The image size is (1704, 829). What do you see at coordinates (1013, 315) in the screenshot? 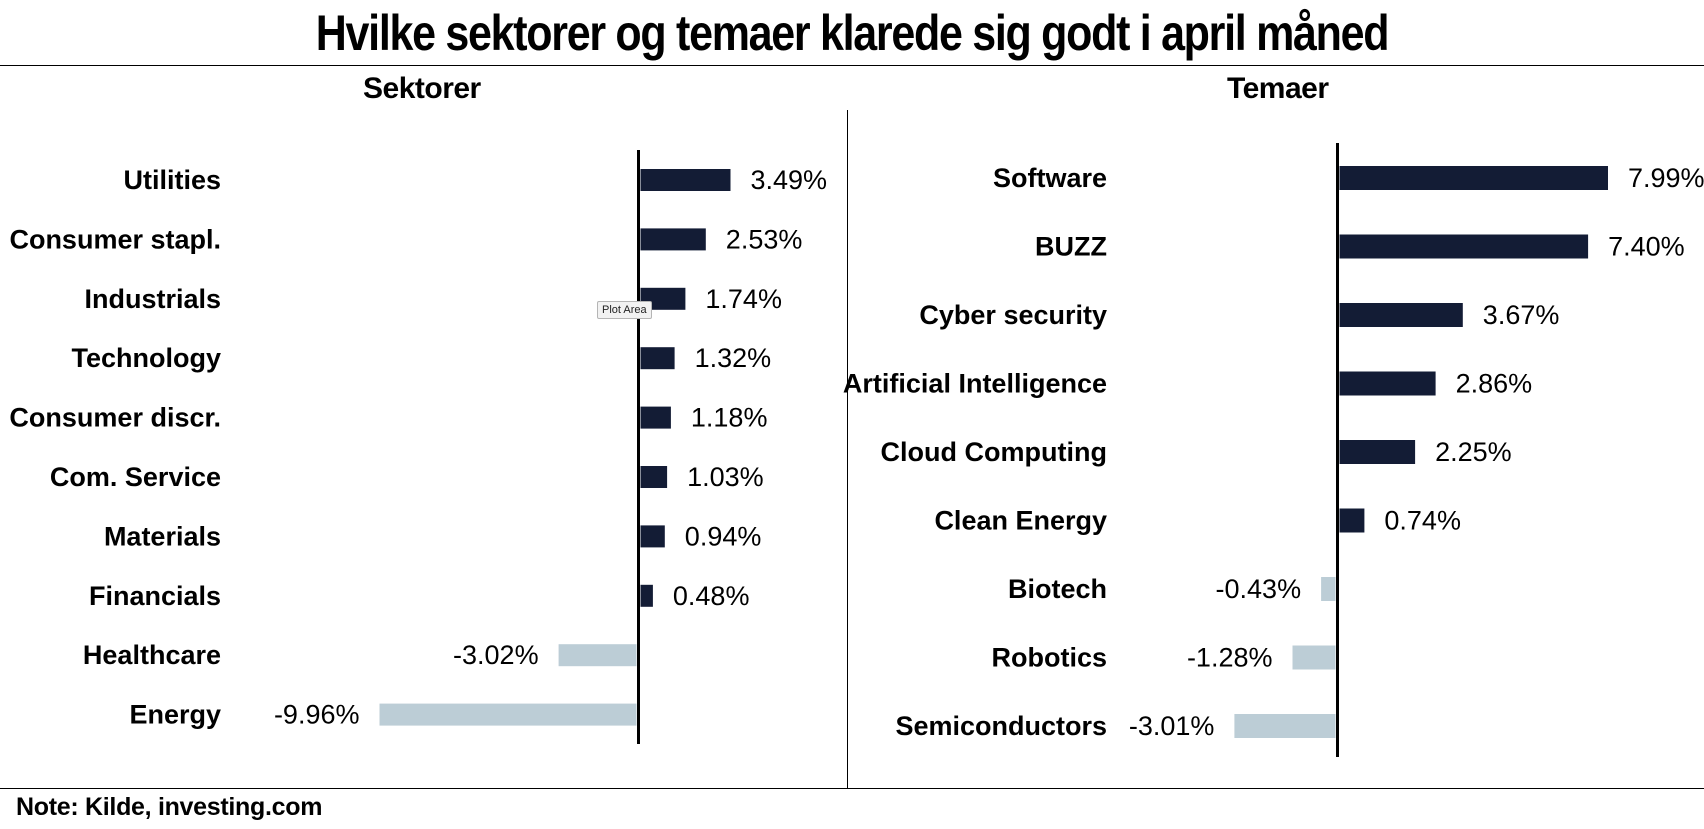
I see `category-label: Cyber security` at bounding box center [1013, 315].